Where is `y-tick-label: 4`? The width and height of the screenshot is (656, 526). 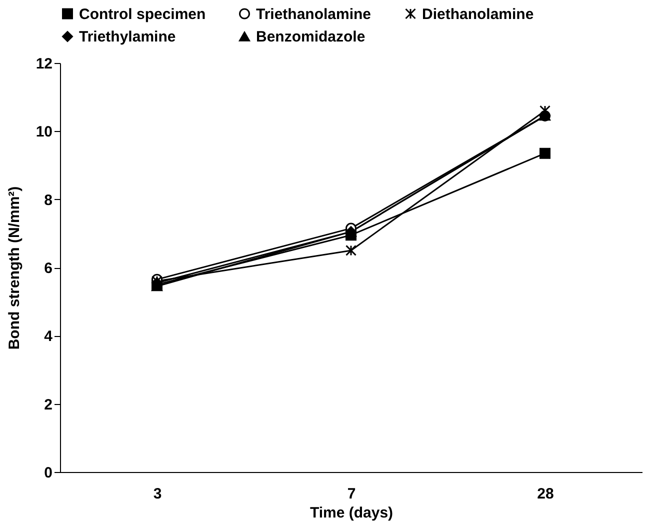 y-tick-label: 4 is located at coordinates (49, 337).